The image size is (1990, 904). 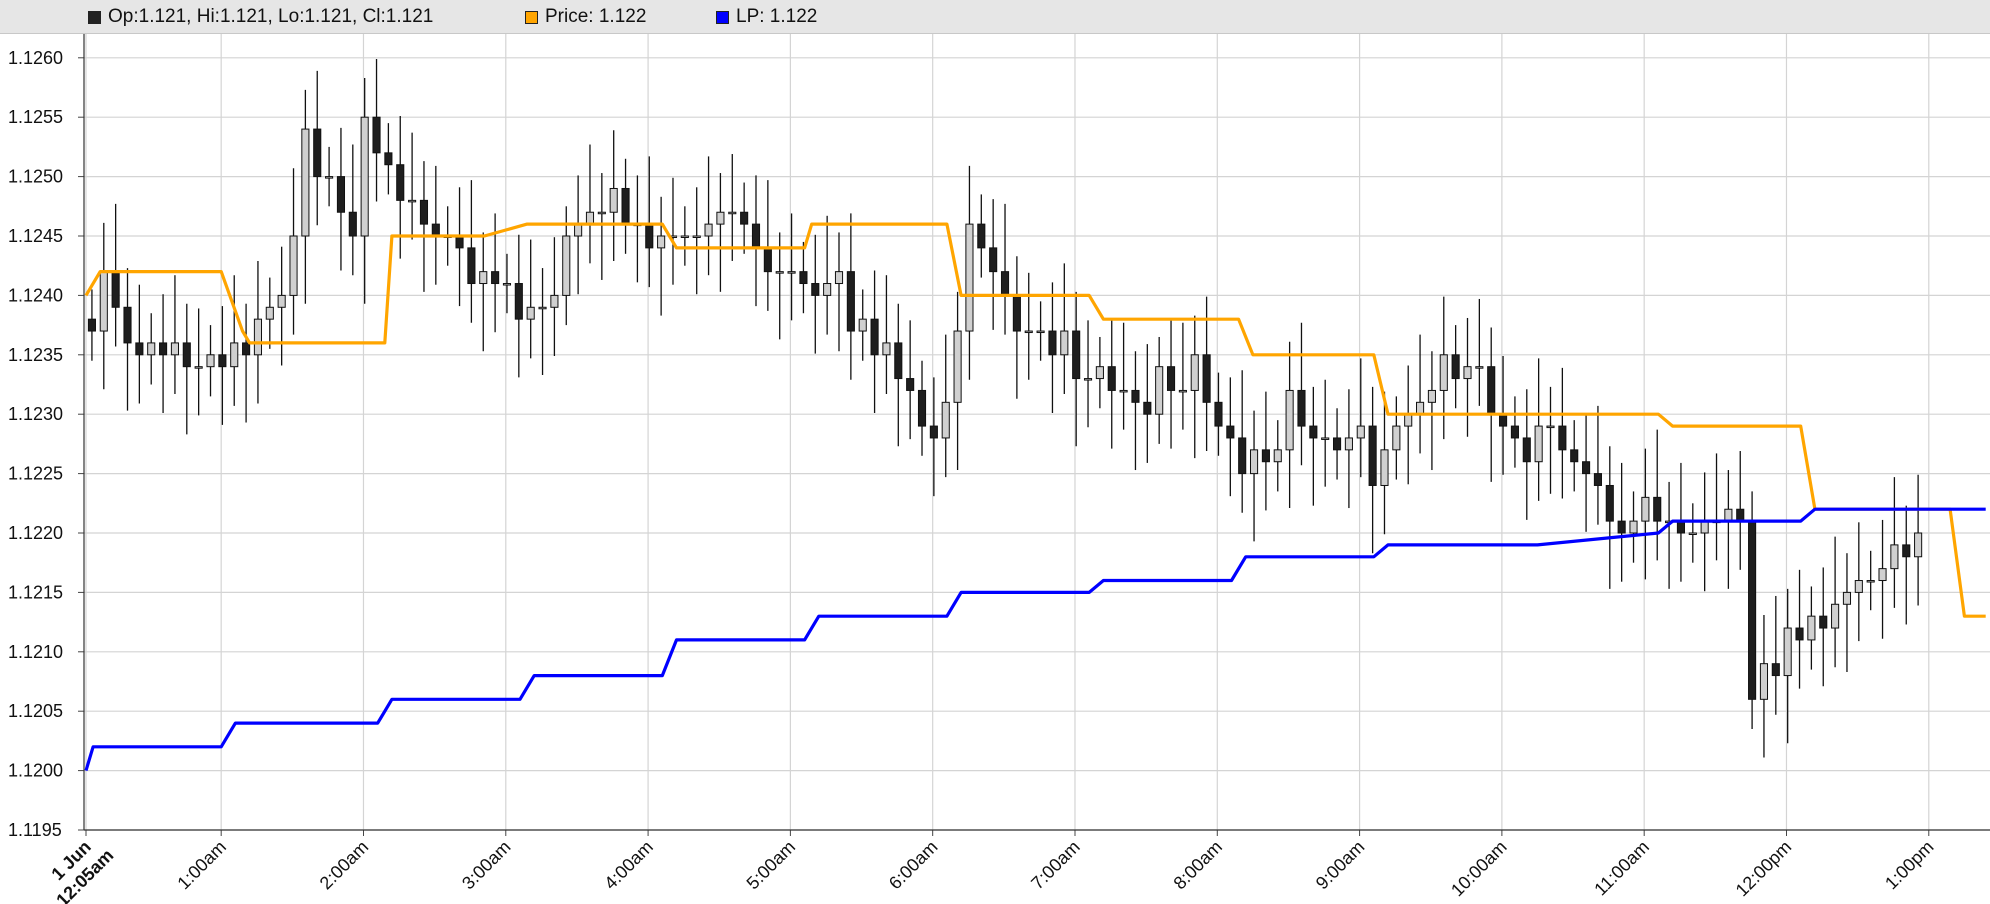 I want to click on y-tick-label: 1.1255, so click(x=35, y=117).